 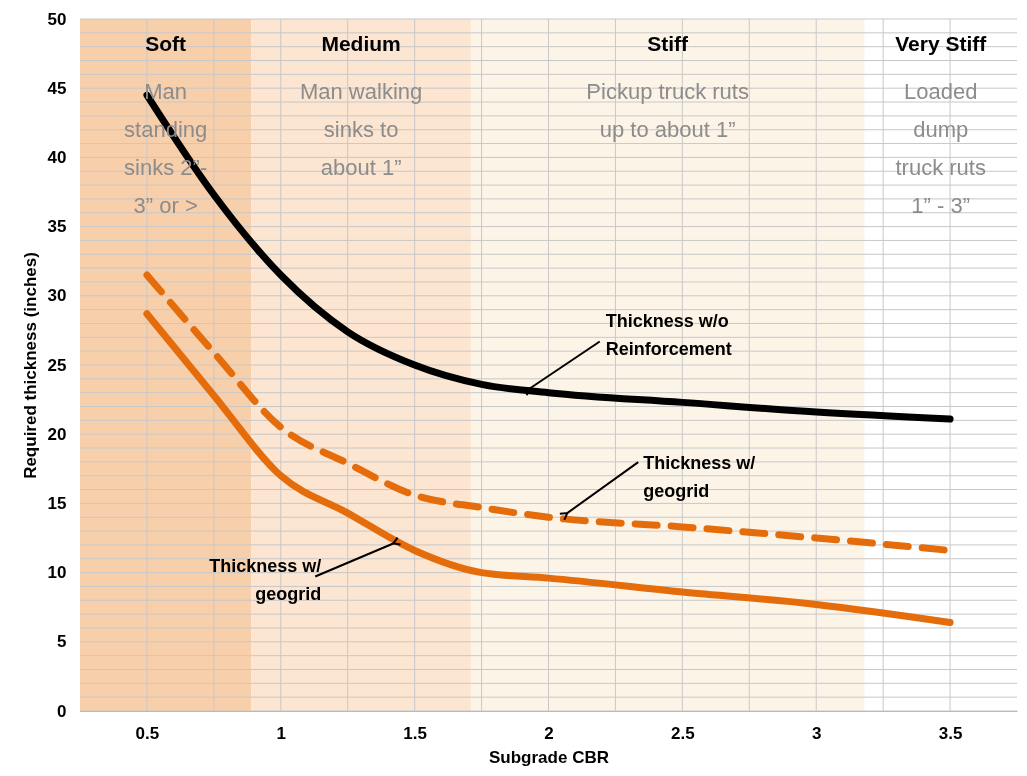 What do you see at coordinates (57, 434) in the screenshot?
I see `y-tick-label: 20` at bounding box center [57, 434].